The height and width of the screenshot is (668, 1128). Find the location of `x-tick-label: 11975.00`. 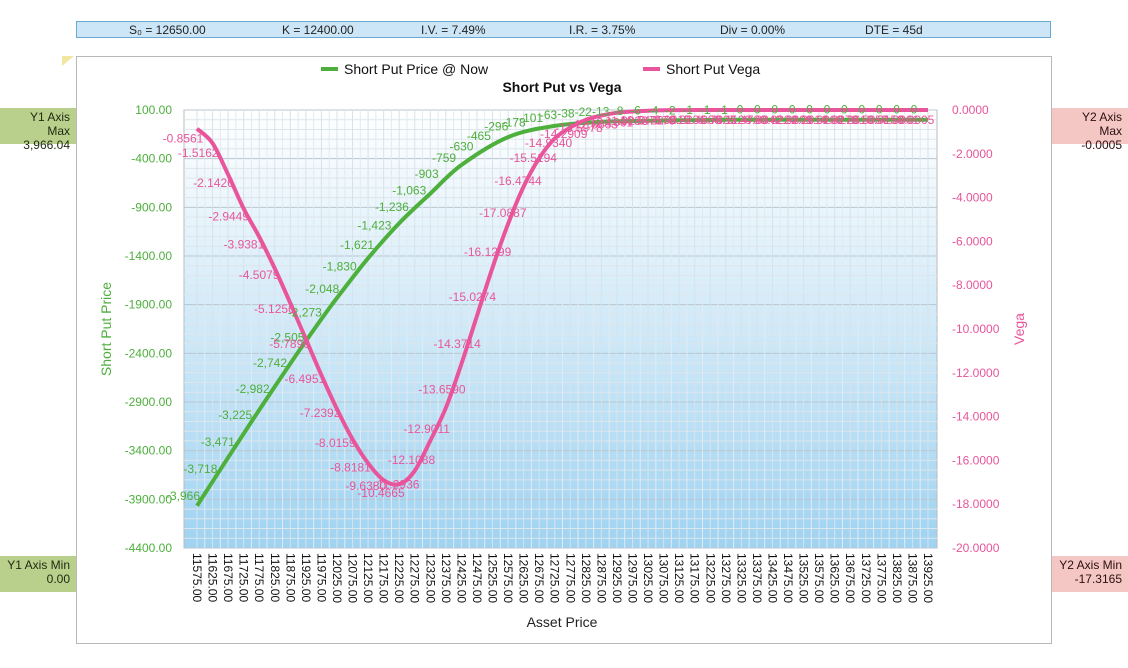

x-tick-label: 11975.00 is located at coordinates (321, 577).